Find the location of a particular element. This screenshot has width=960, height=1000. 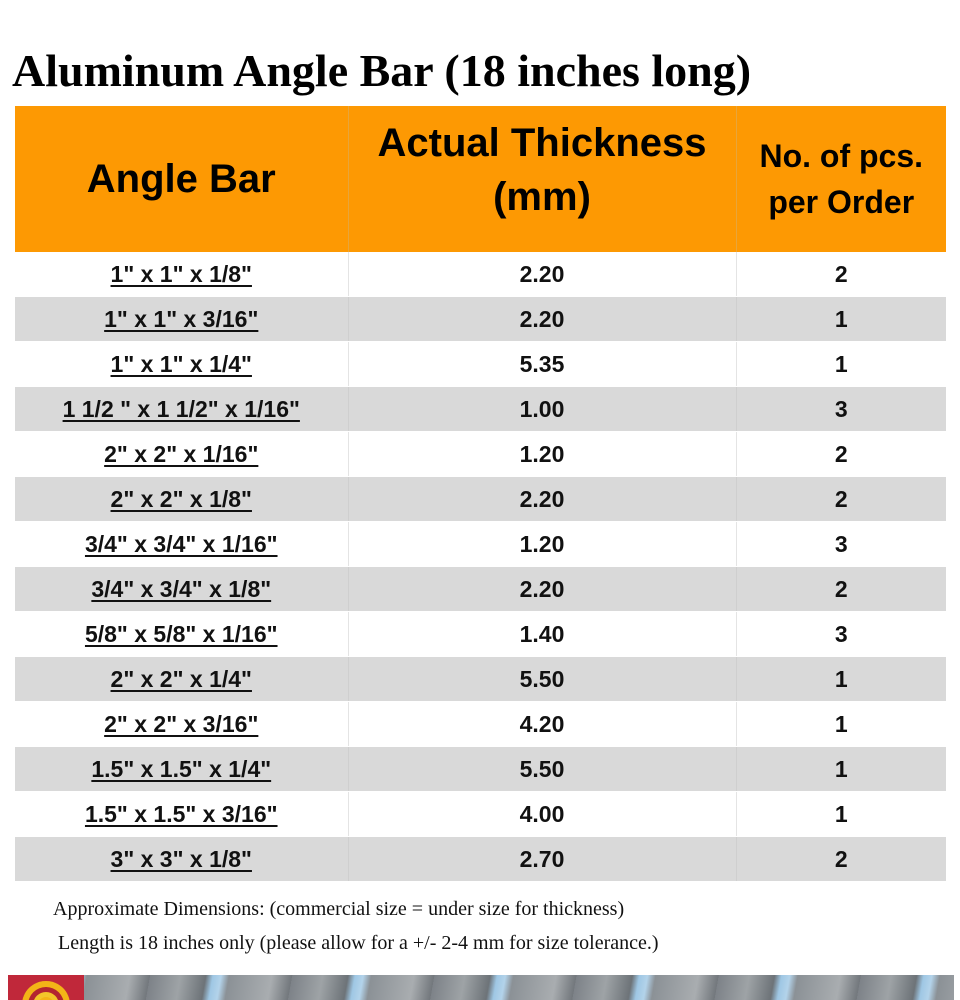

thickness-value: 2.70 is located at coordinates (542, 859).